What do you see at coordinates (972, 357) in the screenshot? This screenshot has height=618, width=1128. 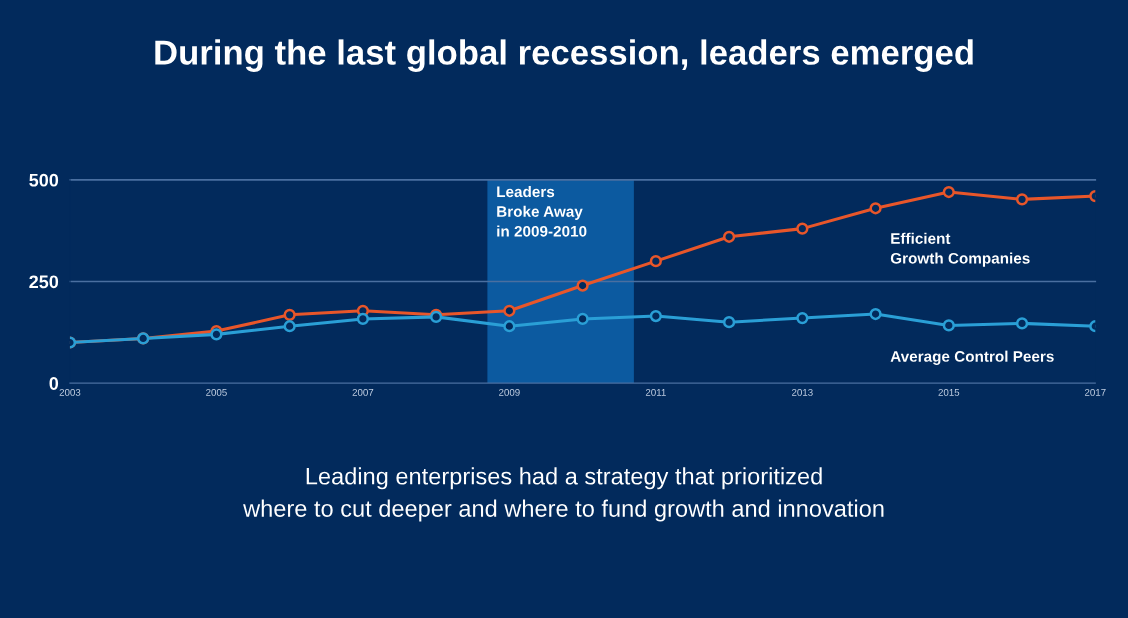 I see `series-label: Average Control Peers` at bounding box center [972, 357].